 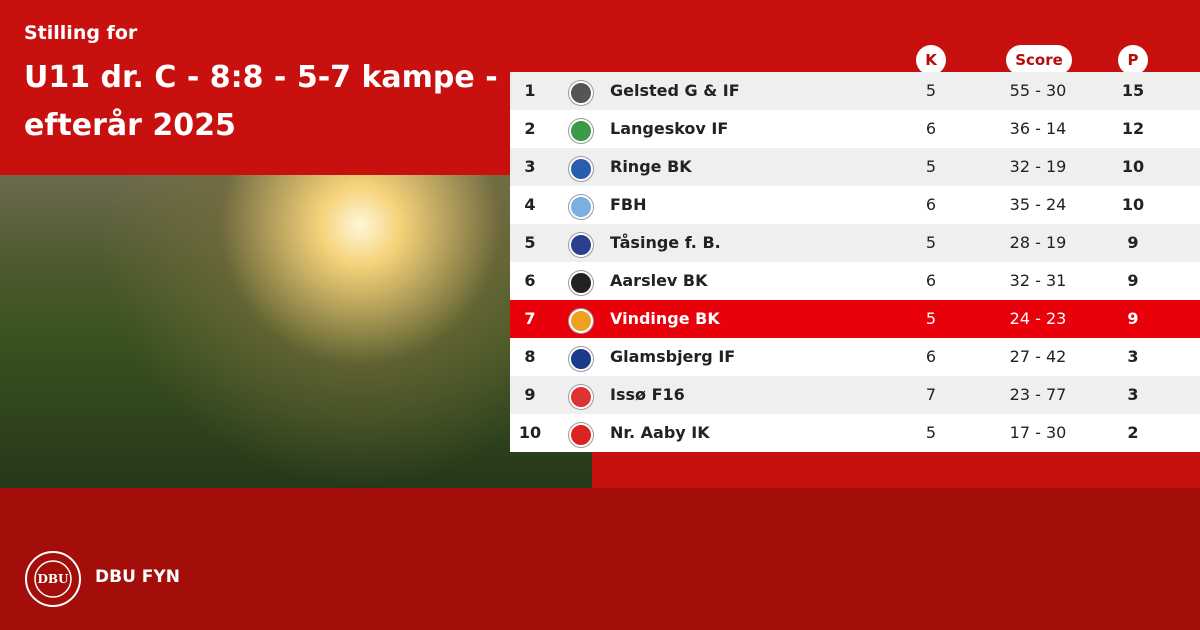 I want to click on score: 35 - 24, so click(x=1038, y=204).